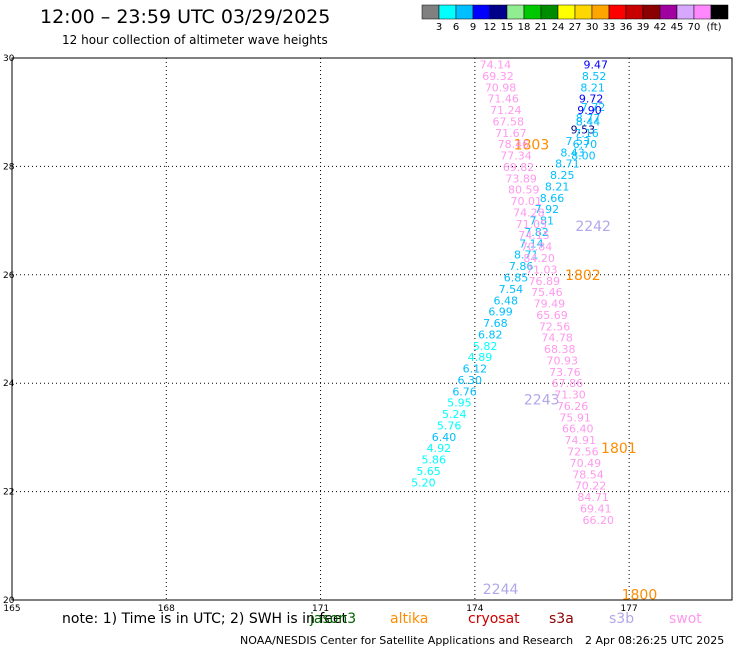 Image resolution: width=740 pixels, height=650 pixels. What do you see at coordinates (570, 395) in the screenshot?
I see `data-label-swot: 71.30` at bounding box center [570, 395].